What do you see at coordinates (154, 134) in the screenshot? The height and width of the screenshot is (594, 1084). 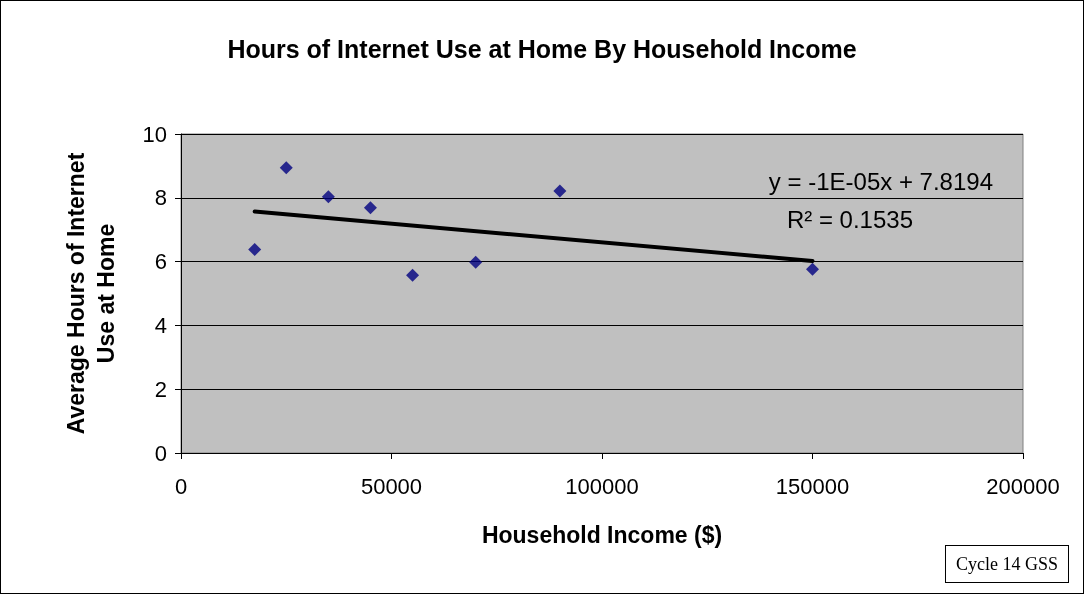 I see `y-tick-label: 10` at bounding box center [154, 134].